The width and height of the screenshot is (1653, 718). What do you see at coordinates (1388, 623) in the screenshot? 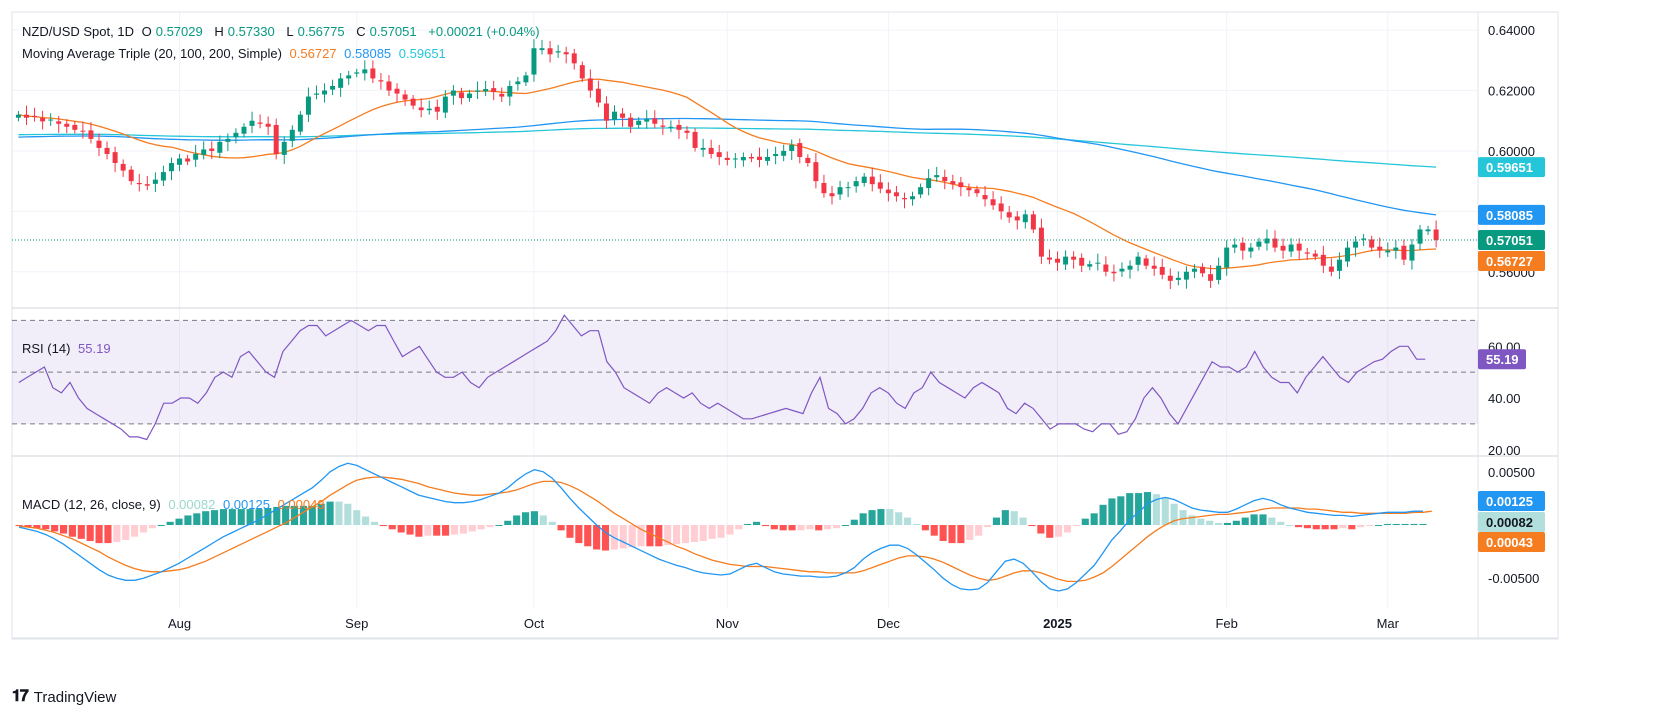
I see `time-tick-label: Mar` at bounding box center [1388, 623].